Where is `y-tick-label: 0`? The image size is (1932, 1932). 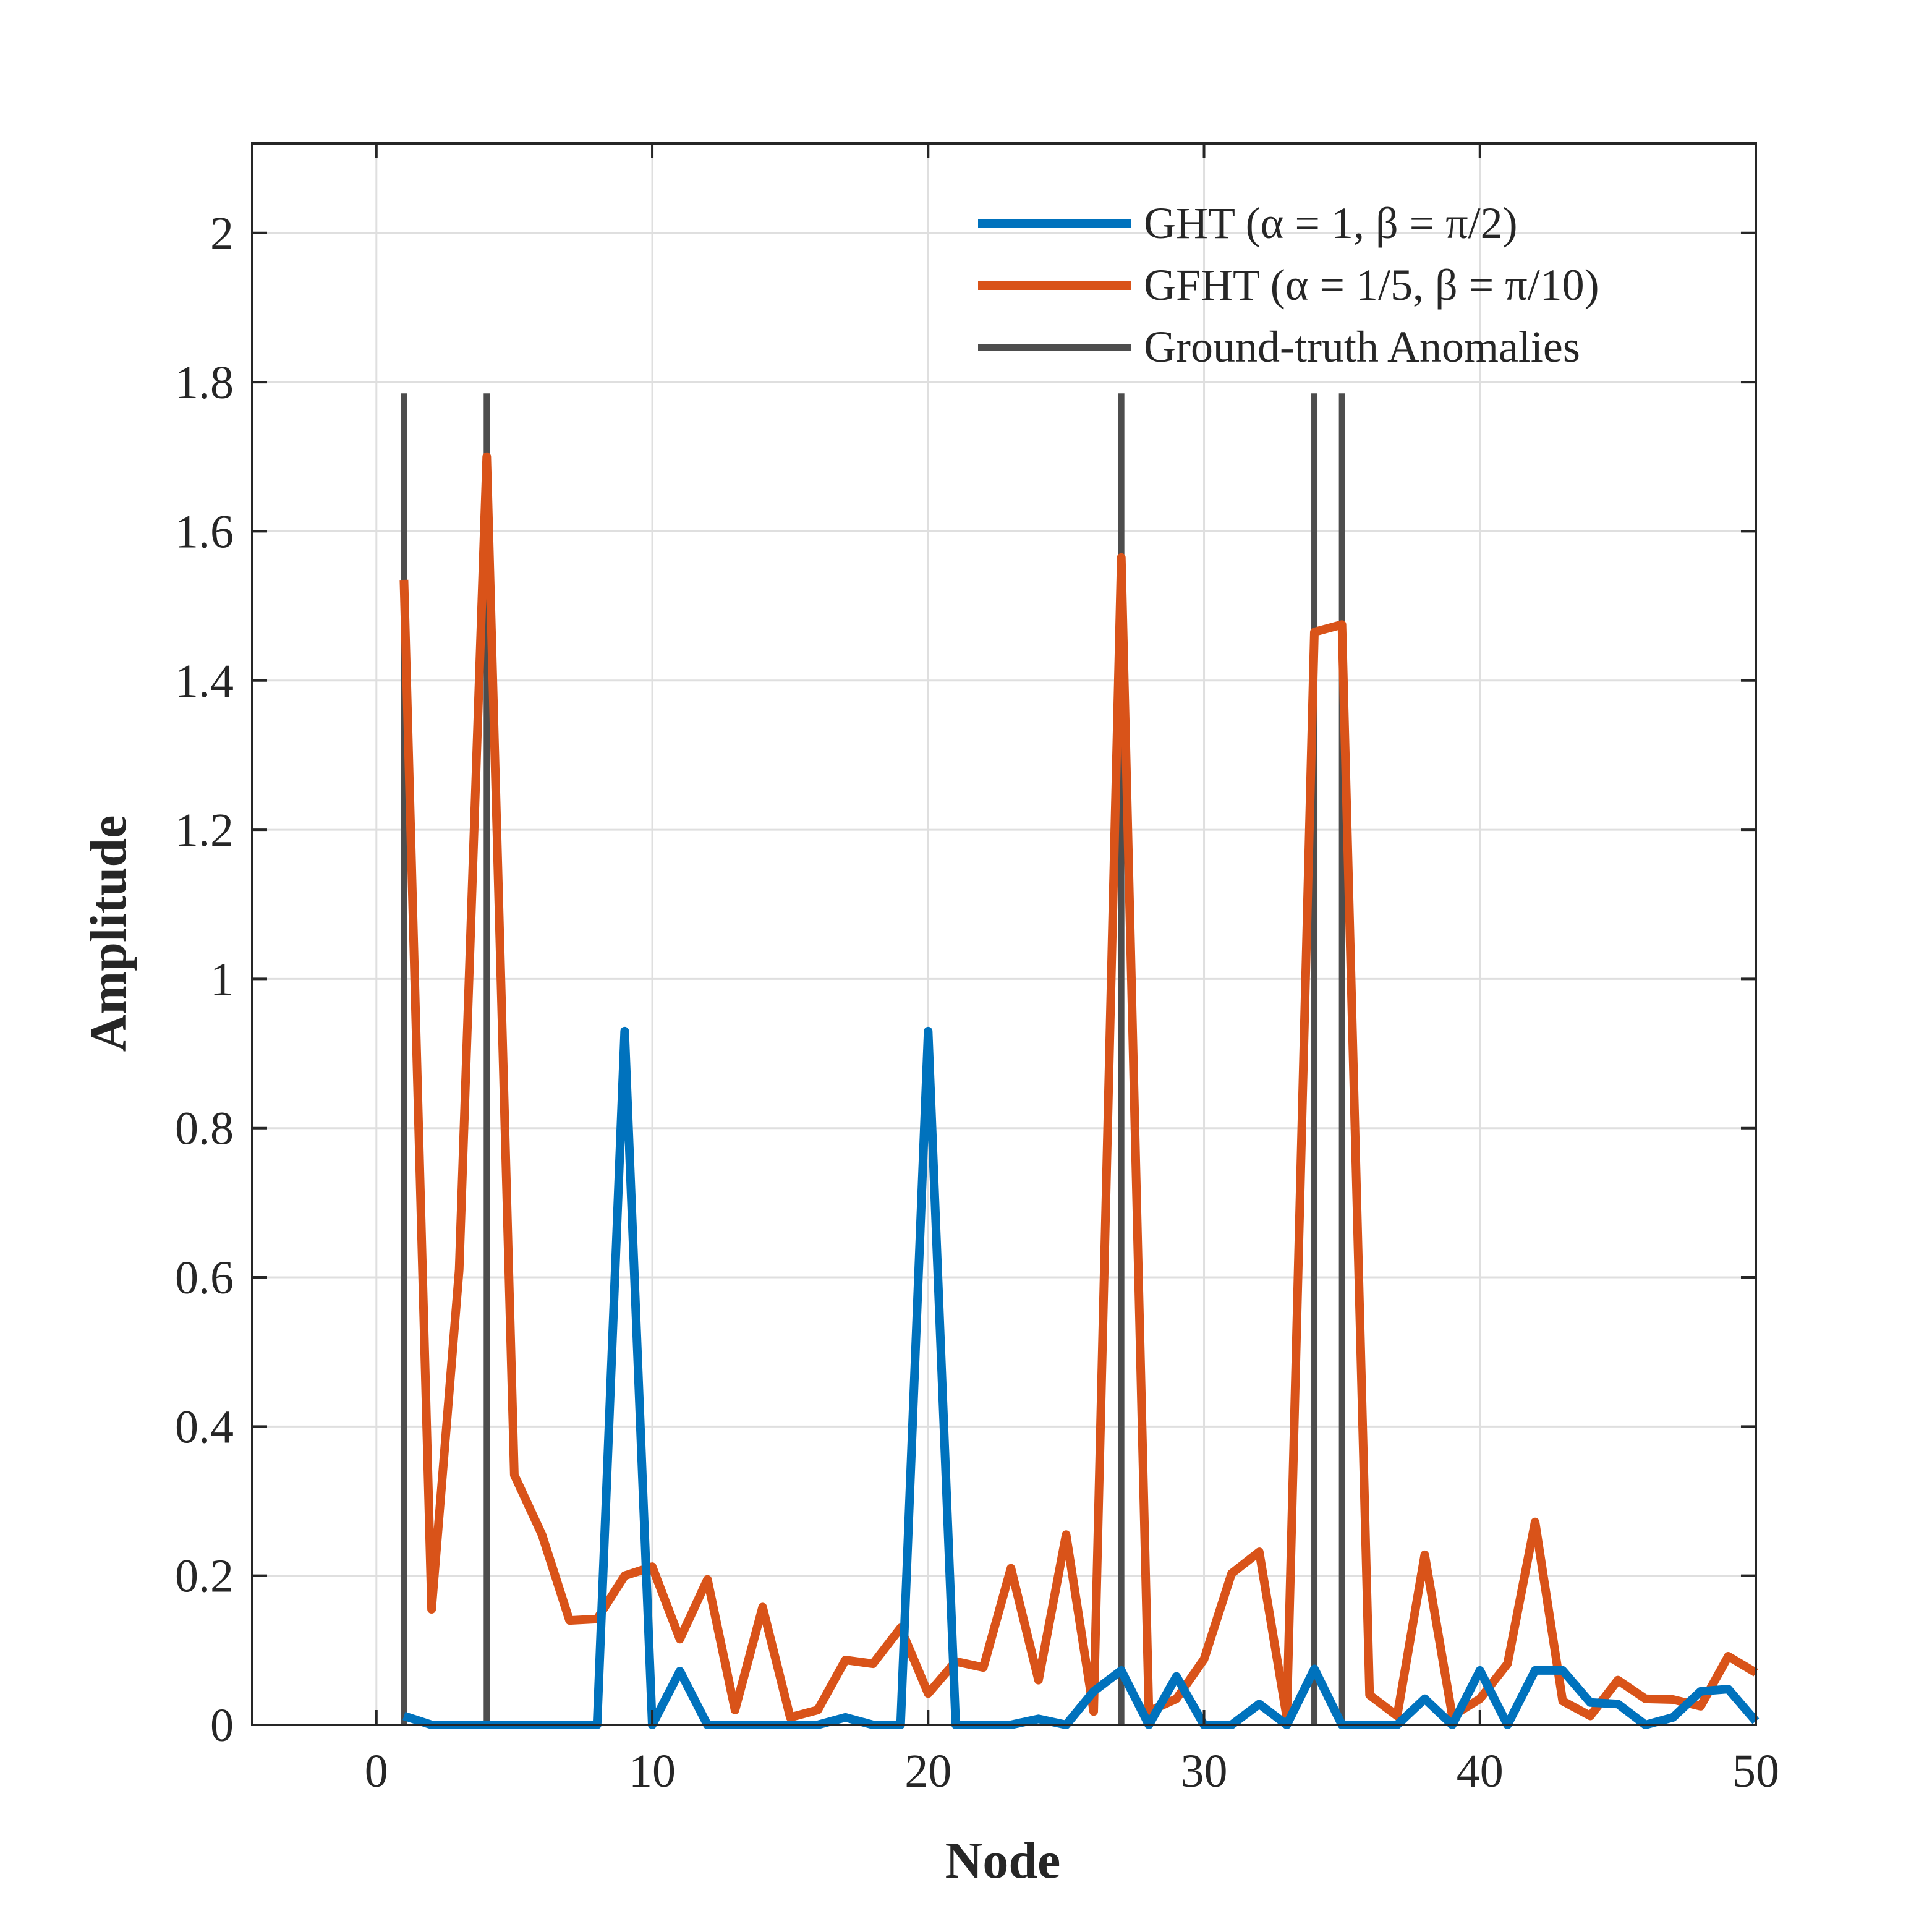 y-tick-label: 0 is located at coordinates (222, 1726).